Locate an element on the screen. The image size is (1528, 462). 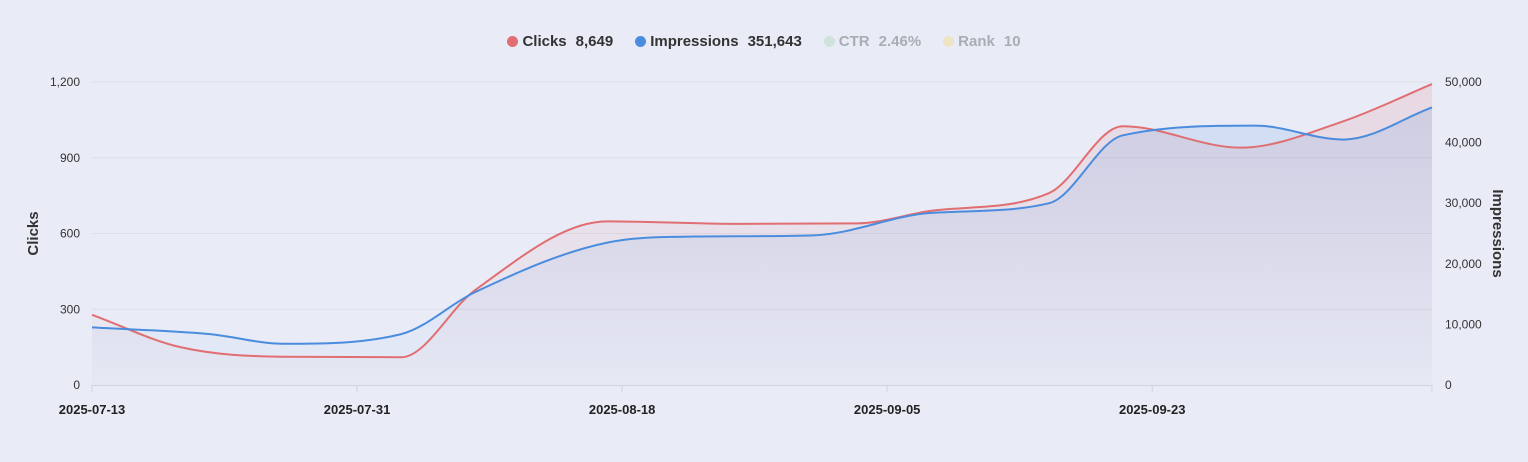
legend-item-impressions: Impressions 351,643 is located at coordinates (718, 41).